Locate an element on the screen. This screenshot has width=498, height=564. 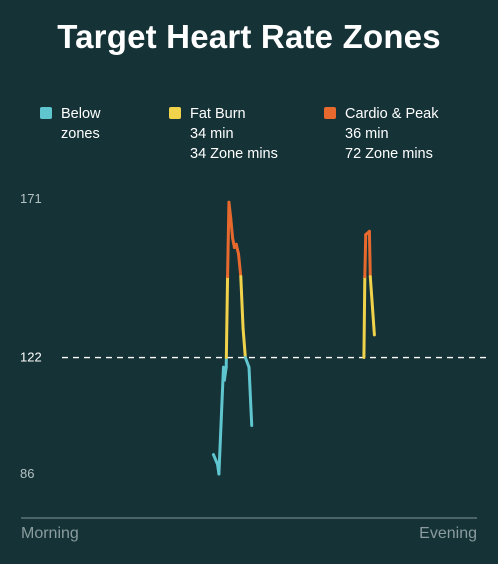
y-tick-label-86: 86 is located at coordinates (27, 473).